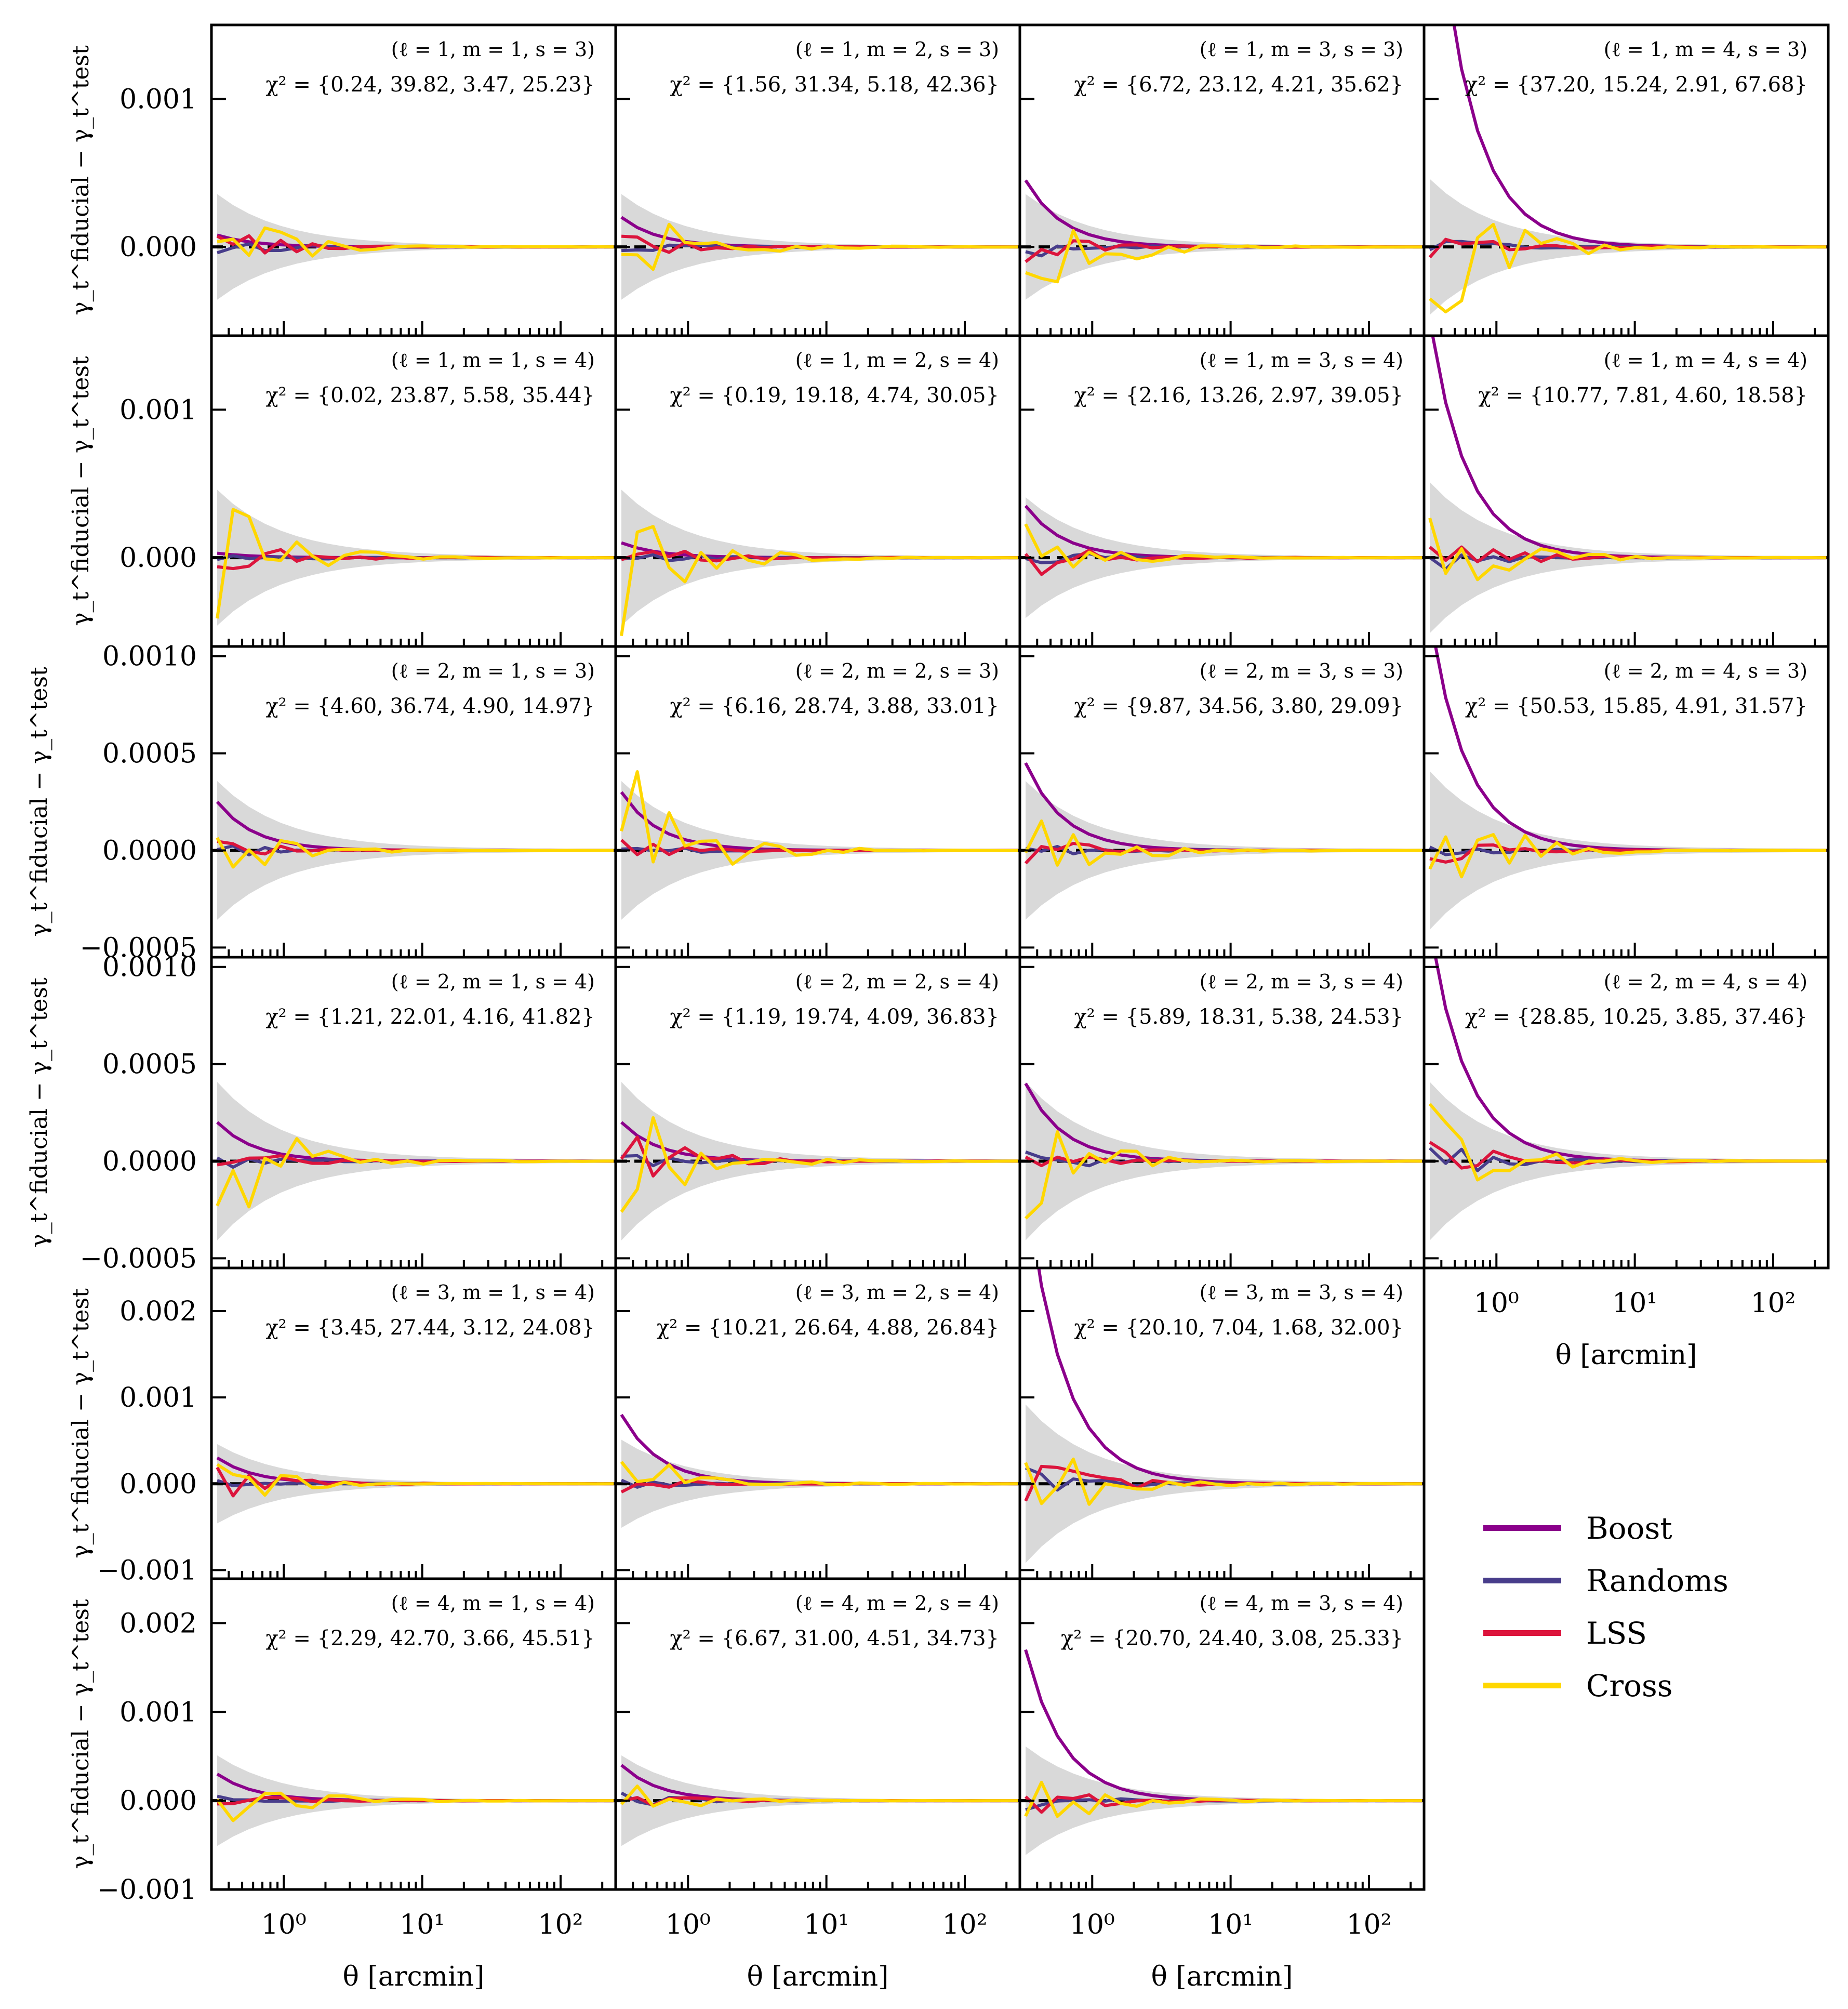 This screenshot has width=1848, height=2009. Describe the element at coordinates (834, 706) in the screenshot. I see `chi2-annotation: χ² = {6.16, 28.74, 3.88, 33.01}` at that location.